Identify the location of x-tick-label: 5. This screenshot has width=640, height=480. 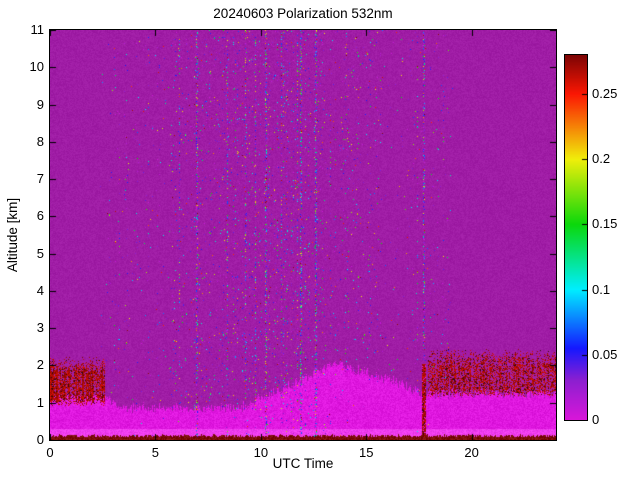
(155, 452).